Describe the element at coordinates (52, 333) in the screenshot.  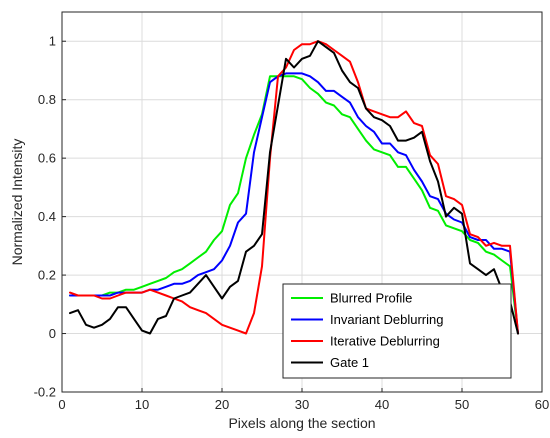
I see `y-tick-label: 0` at that location.